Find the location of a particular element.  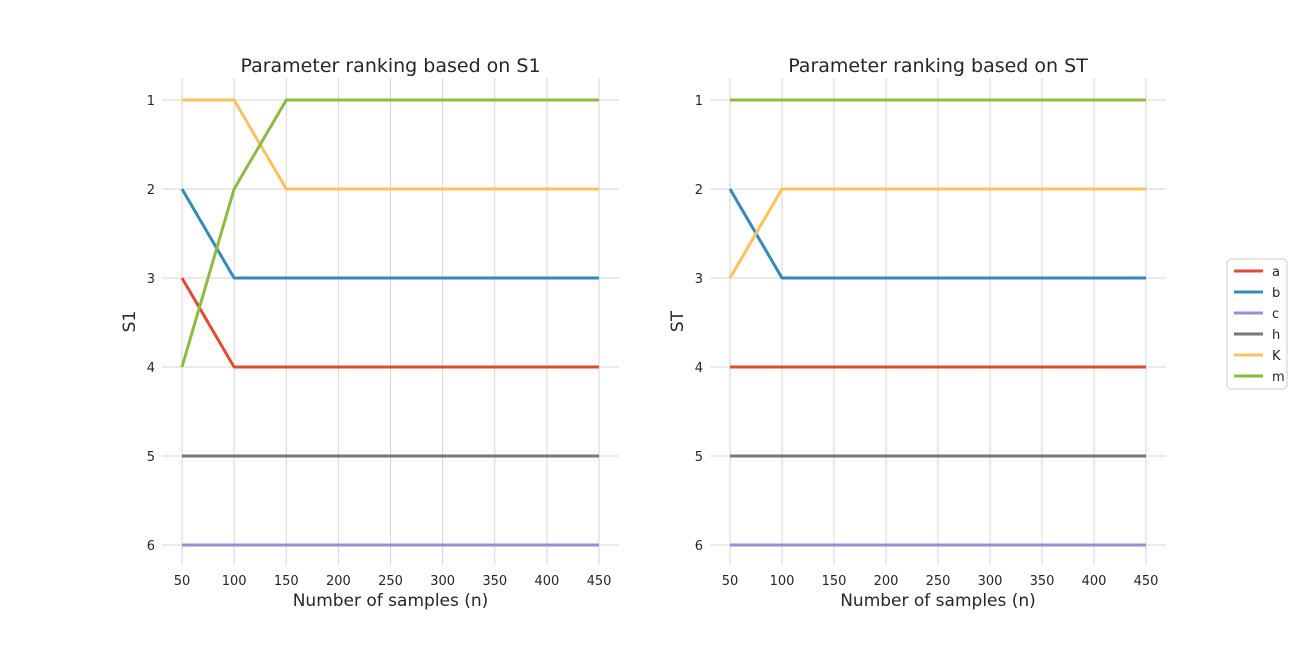

chart-title: Parameter ranking based on S1 is located at coordinates (390, 66).